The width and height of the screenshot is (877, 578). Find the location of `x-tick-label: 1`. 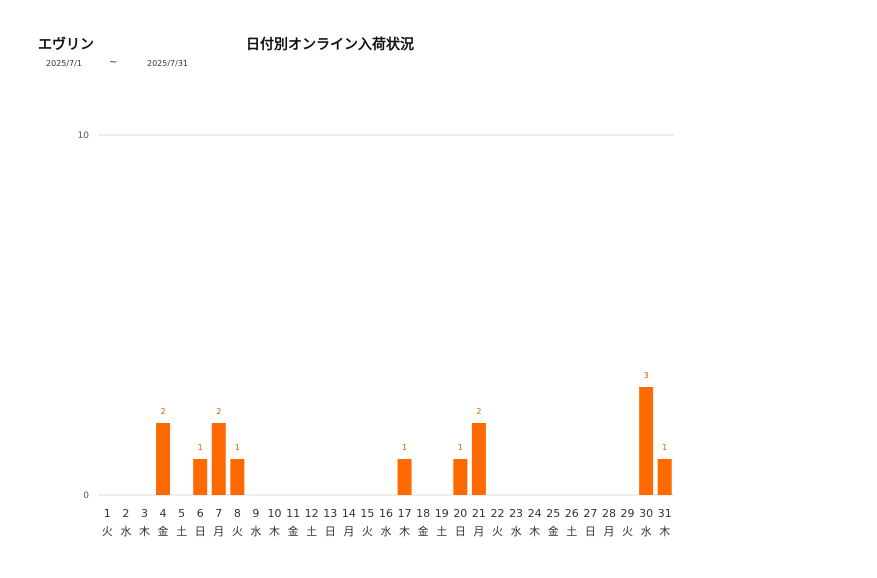

x-tick-label: 1 is located at coordinates (107, 513).